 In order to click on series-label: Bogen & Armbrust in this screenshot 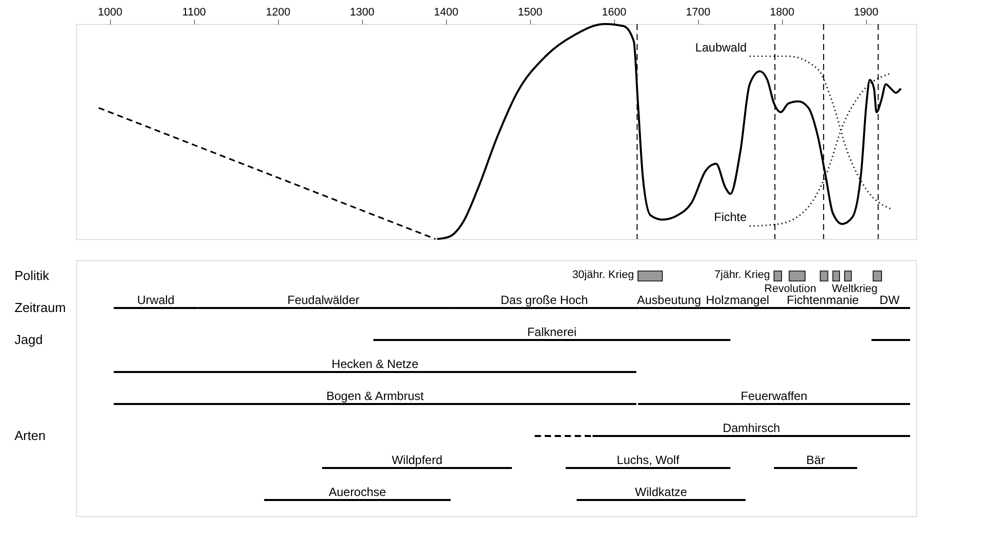, I will do `click(375, 396)`.